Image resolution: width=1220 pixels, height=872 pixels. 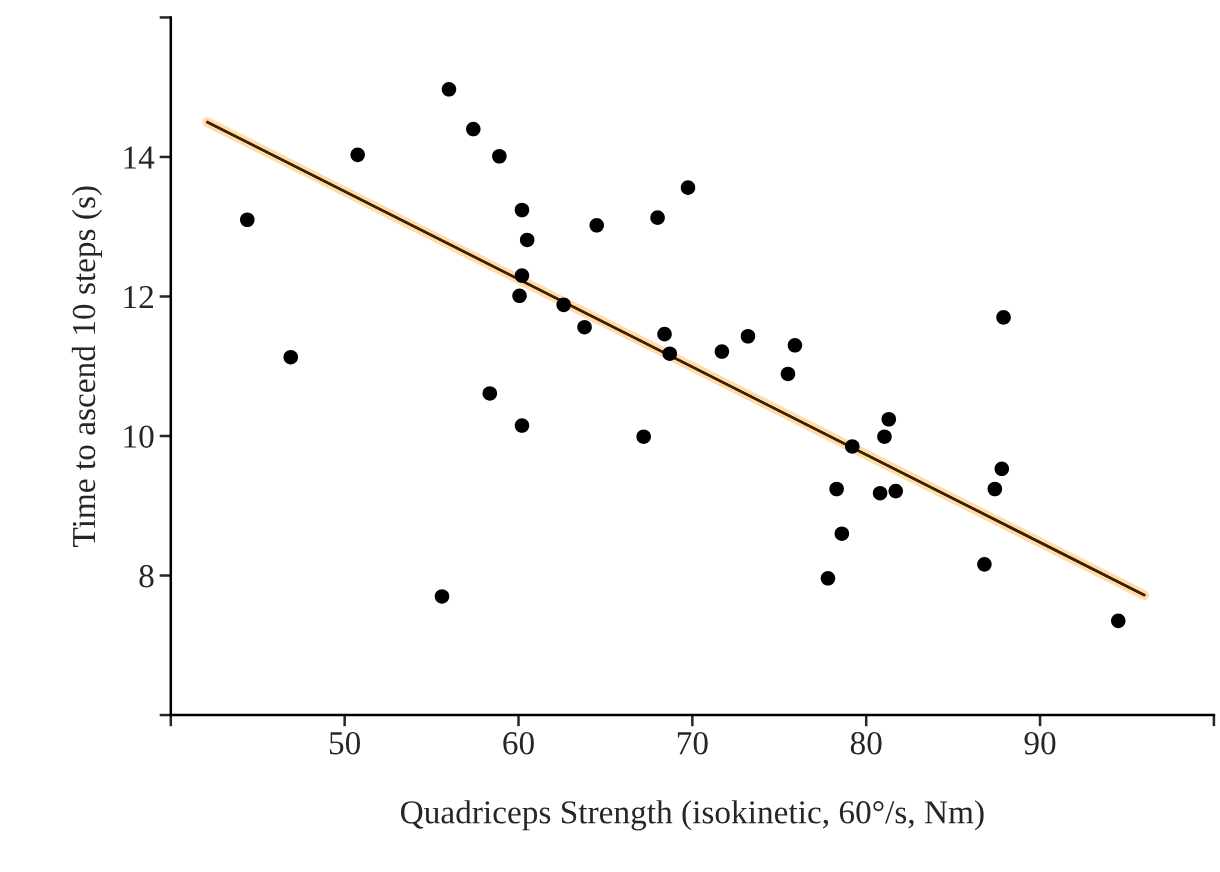 What do you see at coordinates (146, 576) in the screenshot?
I see `y-tick-label: 8` at bounding box center [146, 576].